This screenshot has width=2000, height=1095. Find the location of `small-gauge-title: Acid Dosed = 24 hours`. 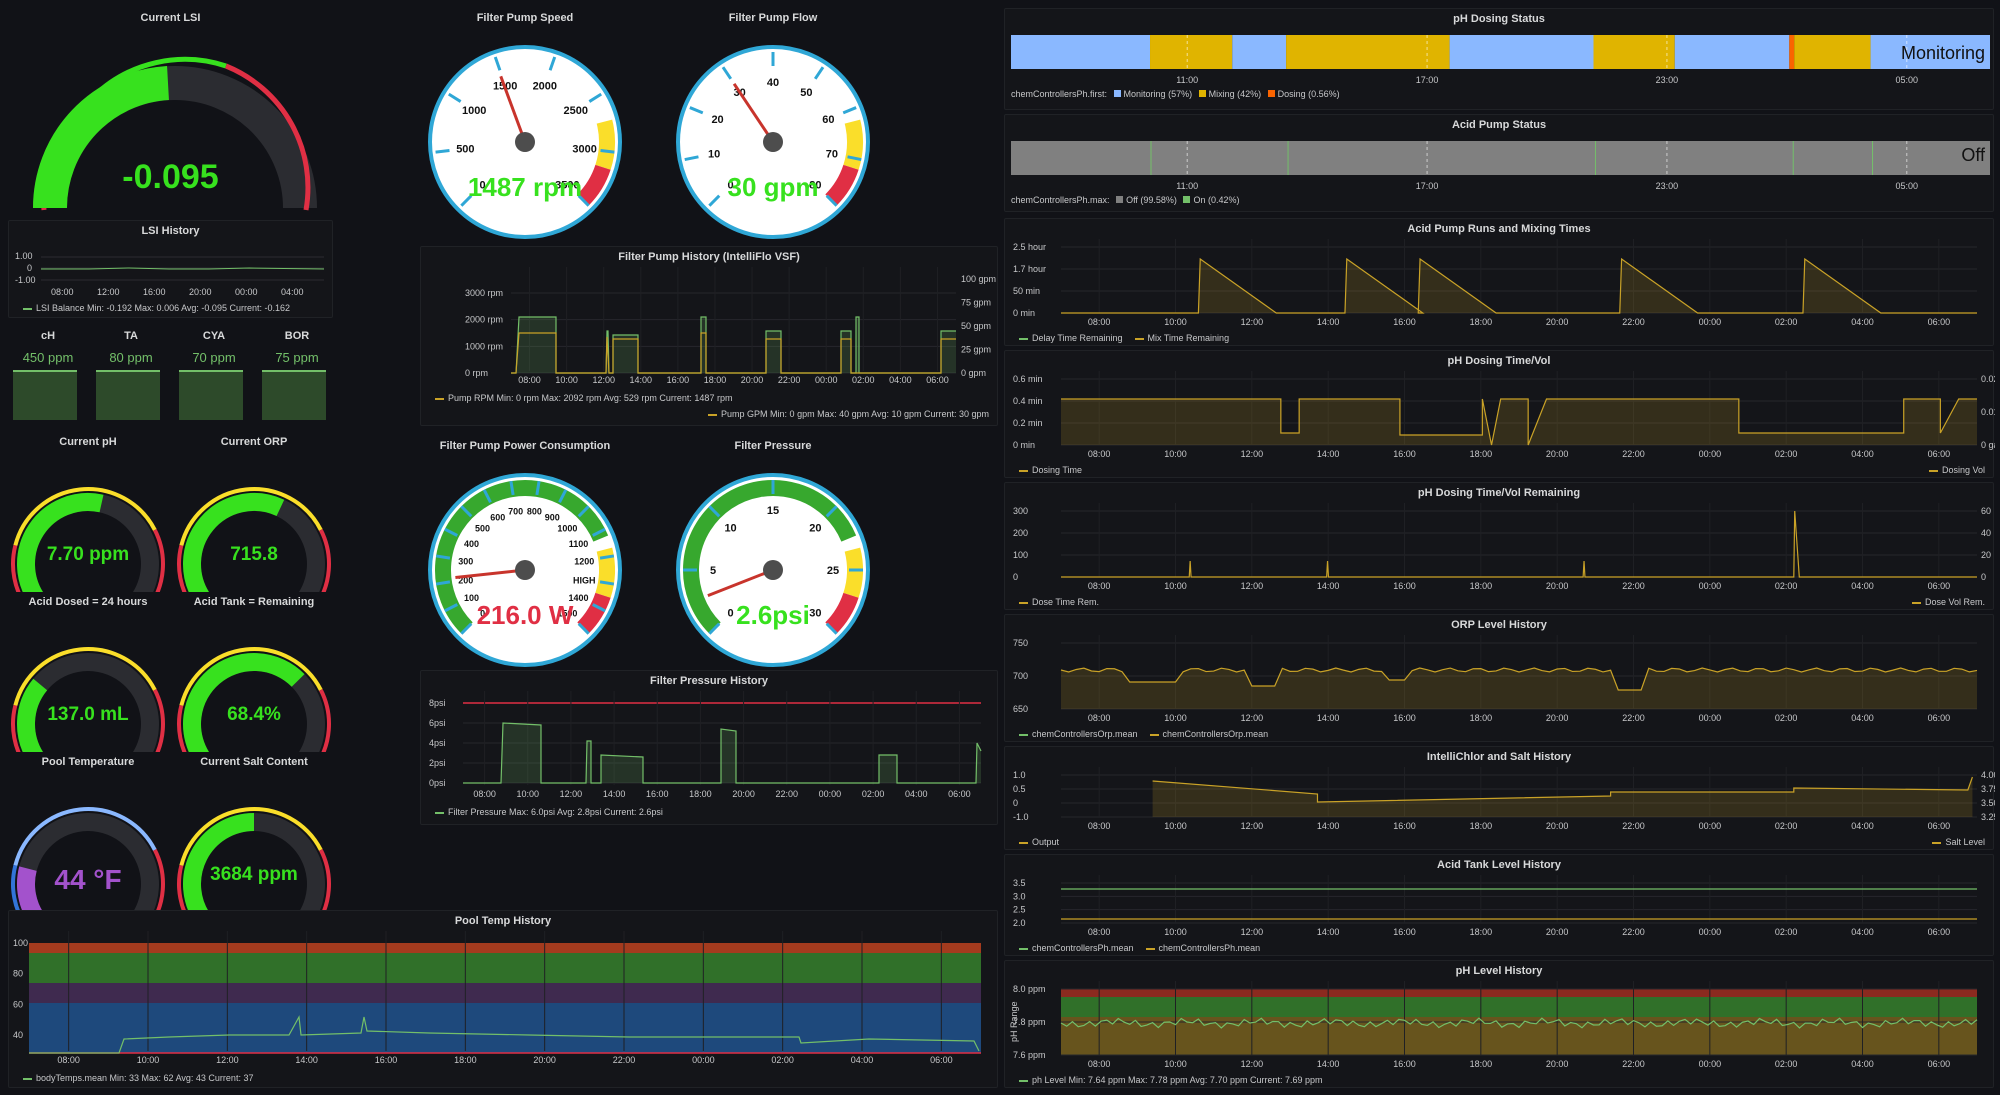

small-gauge-title: Acid Dosed = 24 hours is located at coordinates (88, 602).